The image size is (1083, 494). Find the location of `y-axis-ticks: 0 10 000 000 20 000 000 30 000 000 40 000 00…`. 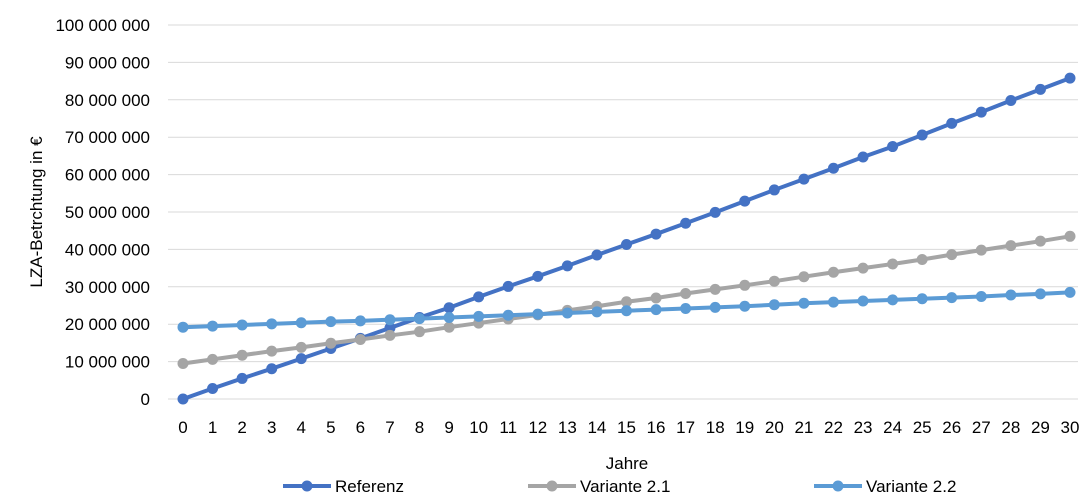

y-axis-ticks: 0 10 000 000 20 000 000 30 000 000 40 000 00… is located at coordinates (102, 212).